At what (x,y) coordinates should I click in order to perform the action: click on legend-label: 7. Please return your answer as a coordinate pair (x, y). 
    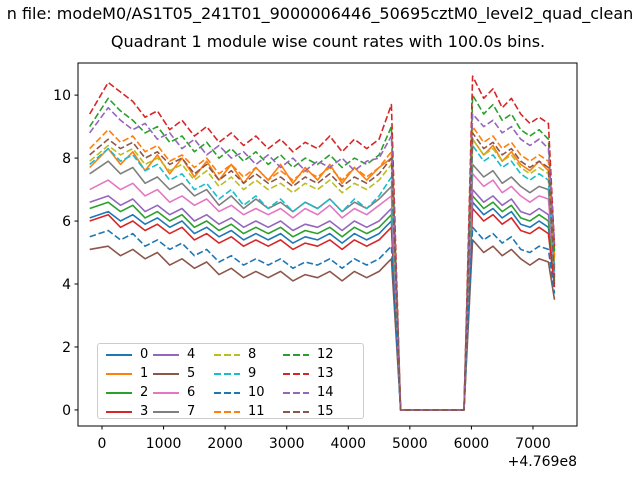
    Looking at the image, I should click on (191, 411).